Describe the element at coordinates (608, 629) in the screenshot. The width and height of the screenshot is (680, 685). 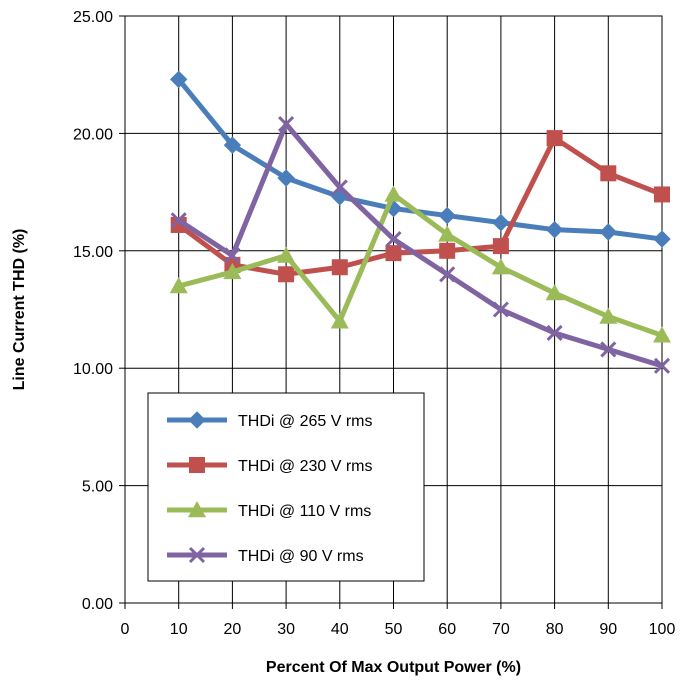
I see `x-tick-label: 90` at that location.